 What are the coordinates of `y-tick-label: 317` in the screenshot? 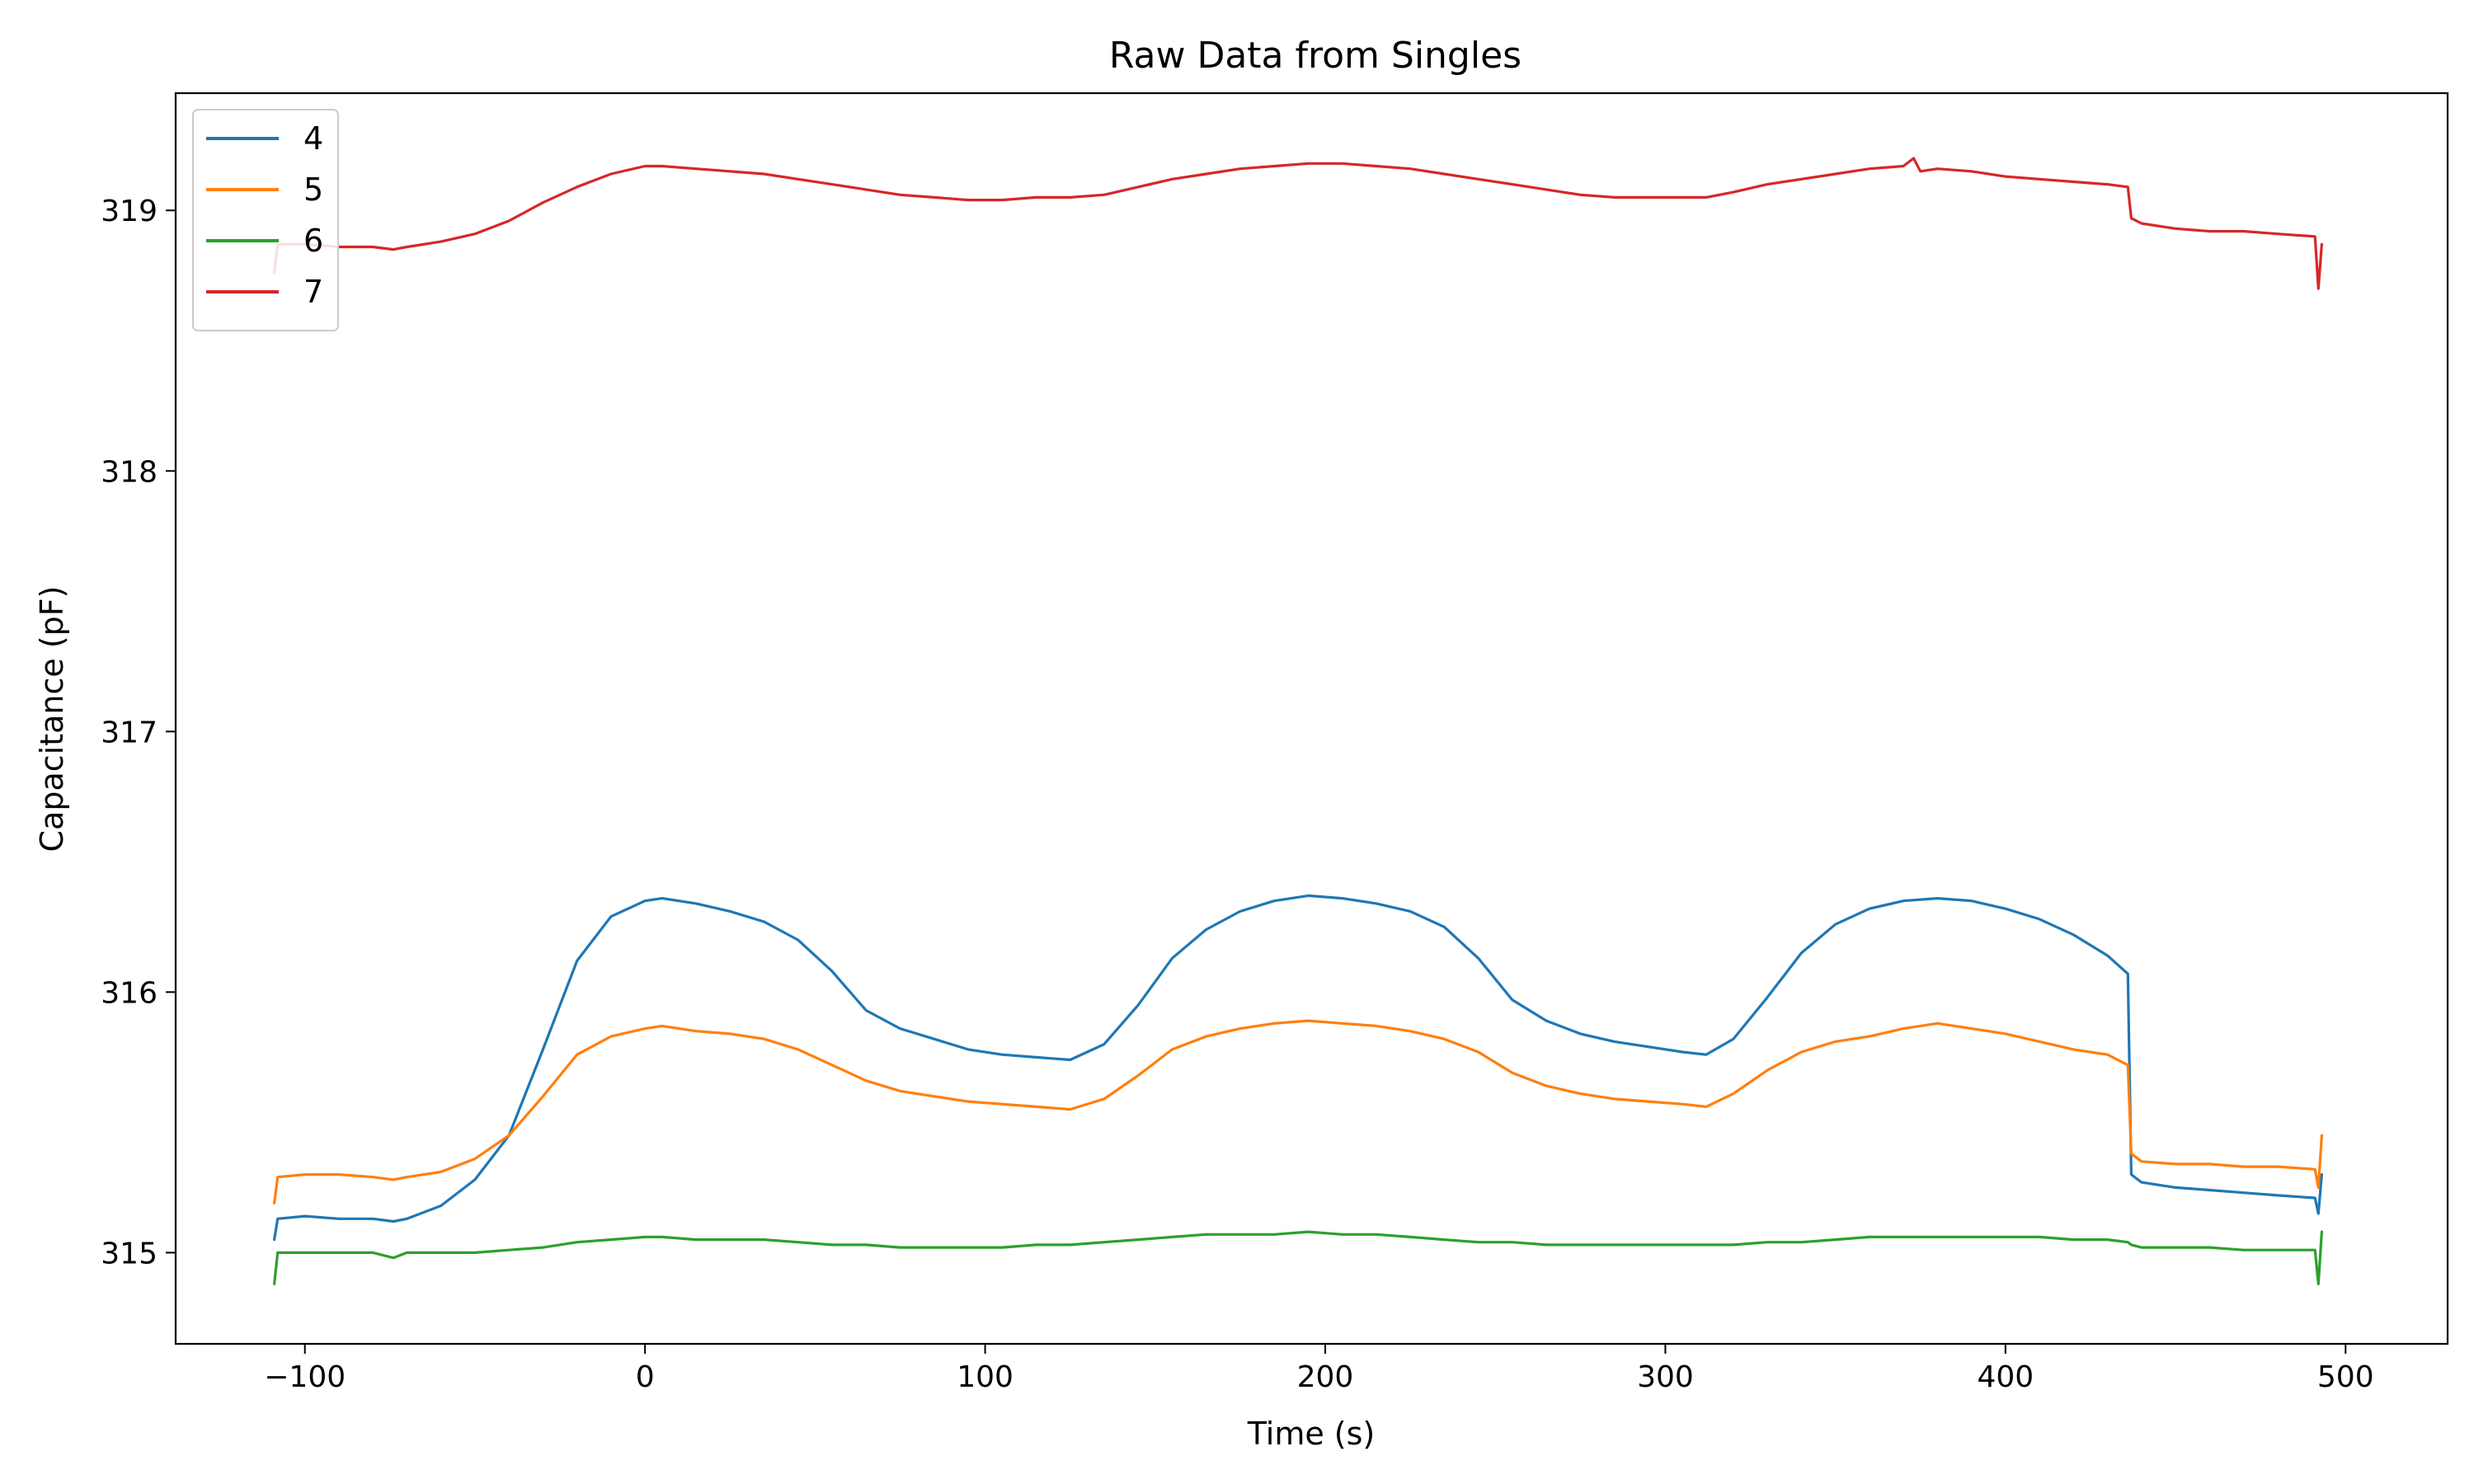 It's located at (129, 732).